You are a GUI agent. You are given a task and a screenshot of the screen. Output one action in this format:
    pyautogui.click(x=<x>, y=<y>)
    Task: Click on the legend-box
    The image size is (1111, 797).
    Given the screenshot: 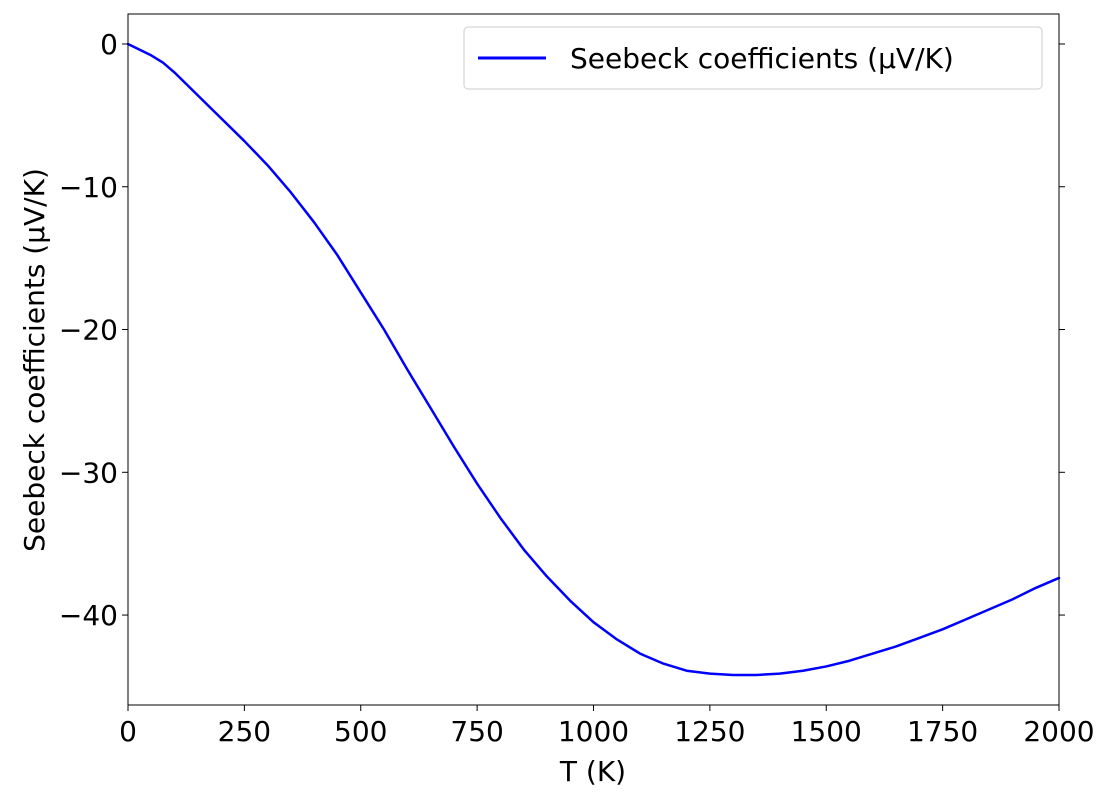 What is the action you would take?
    pyautogui.click(x=753, y=58)
    